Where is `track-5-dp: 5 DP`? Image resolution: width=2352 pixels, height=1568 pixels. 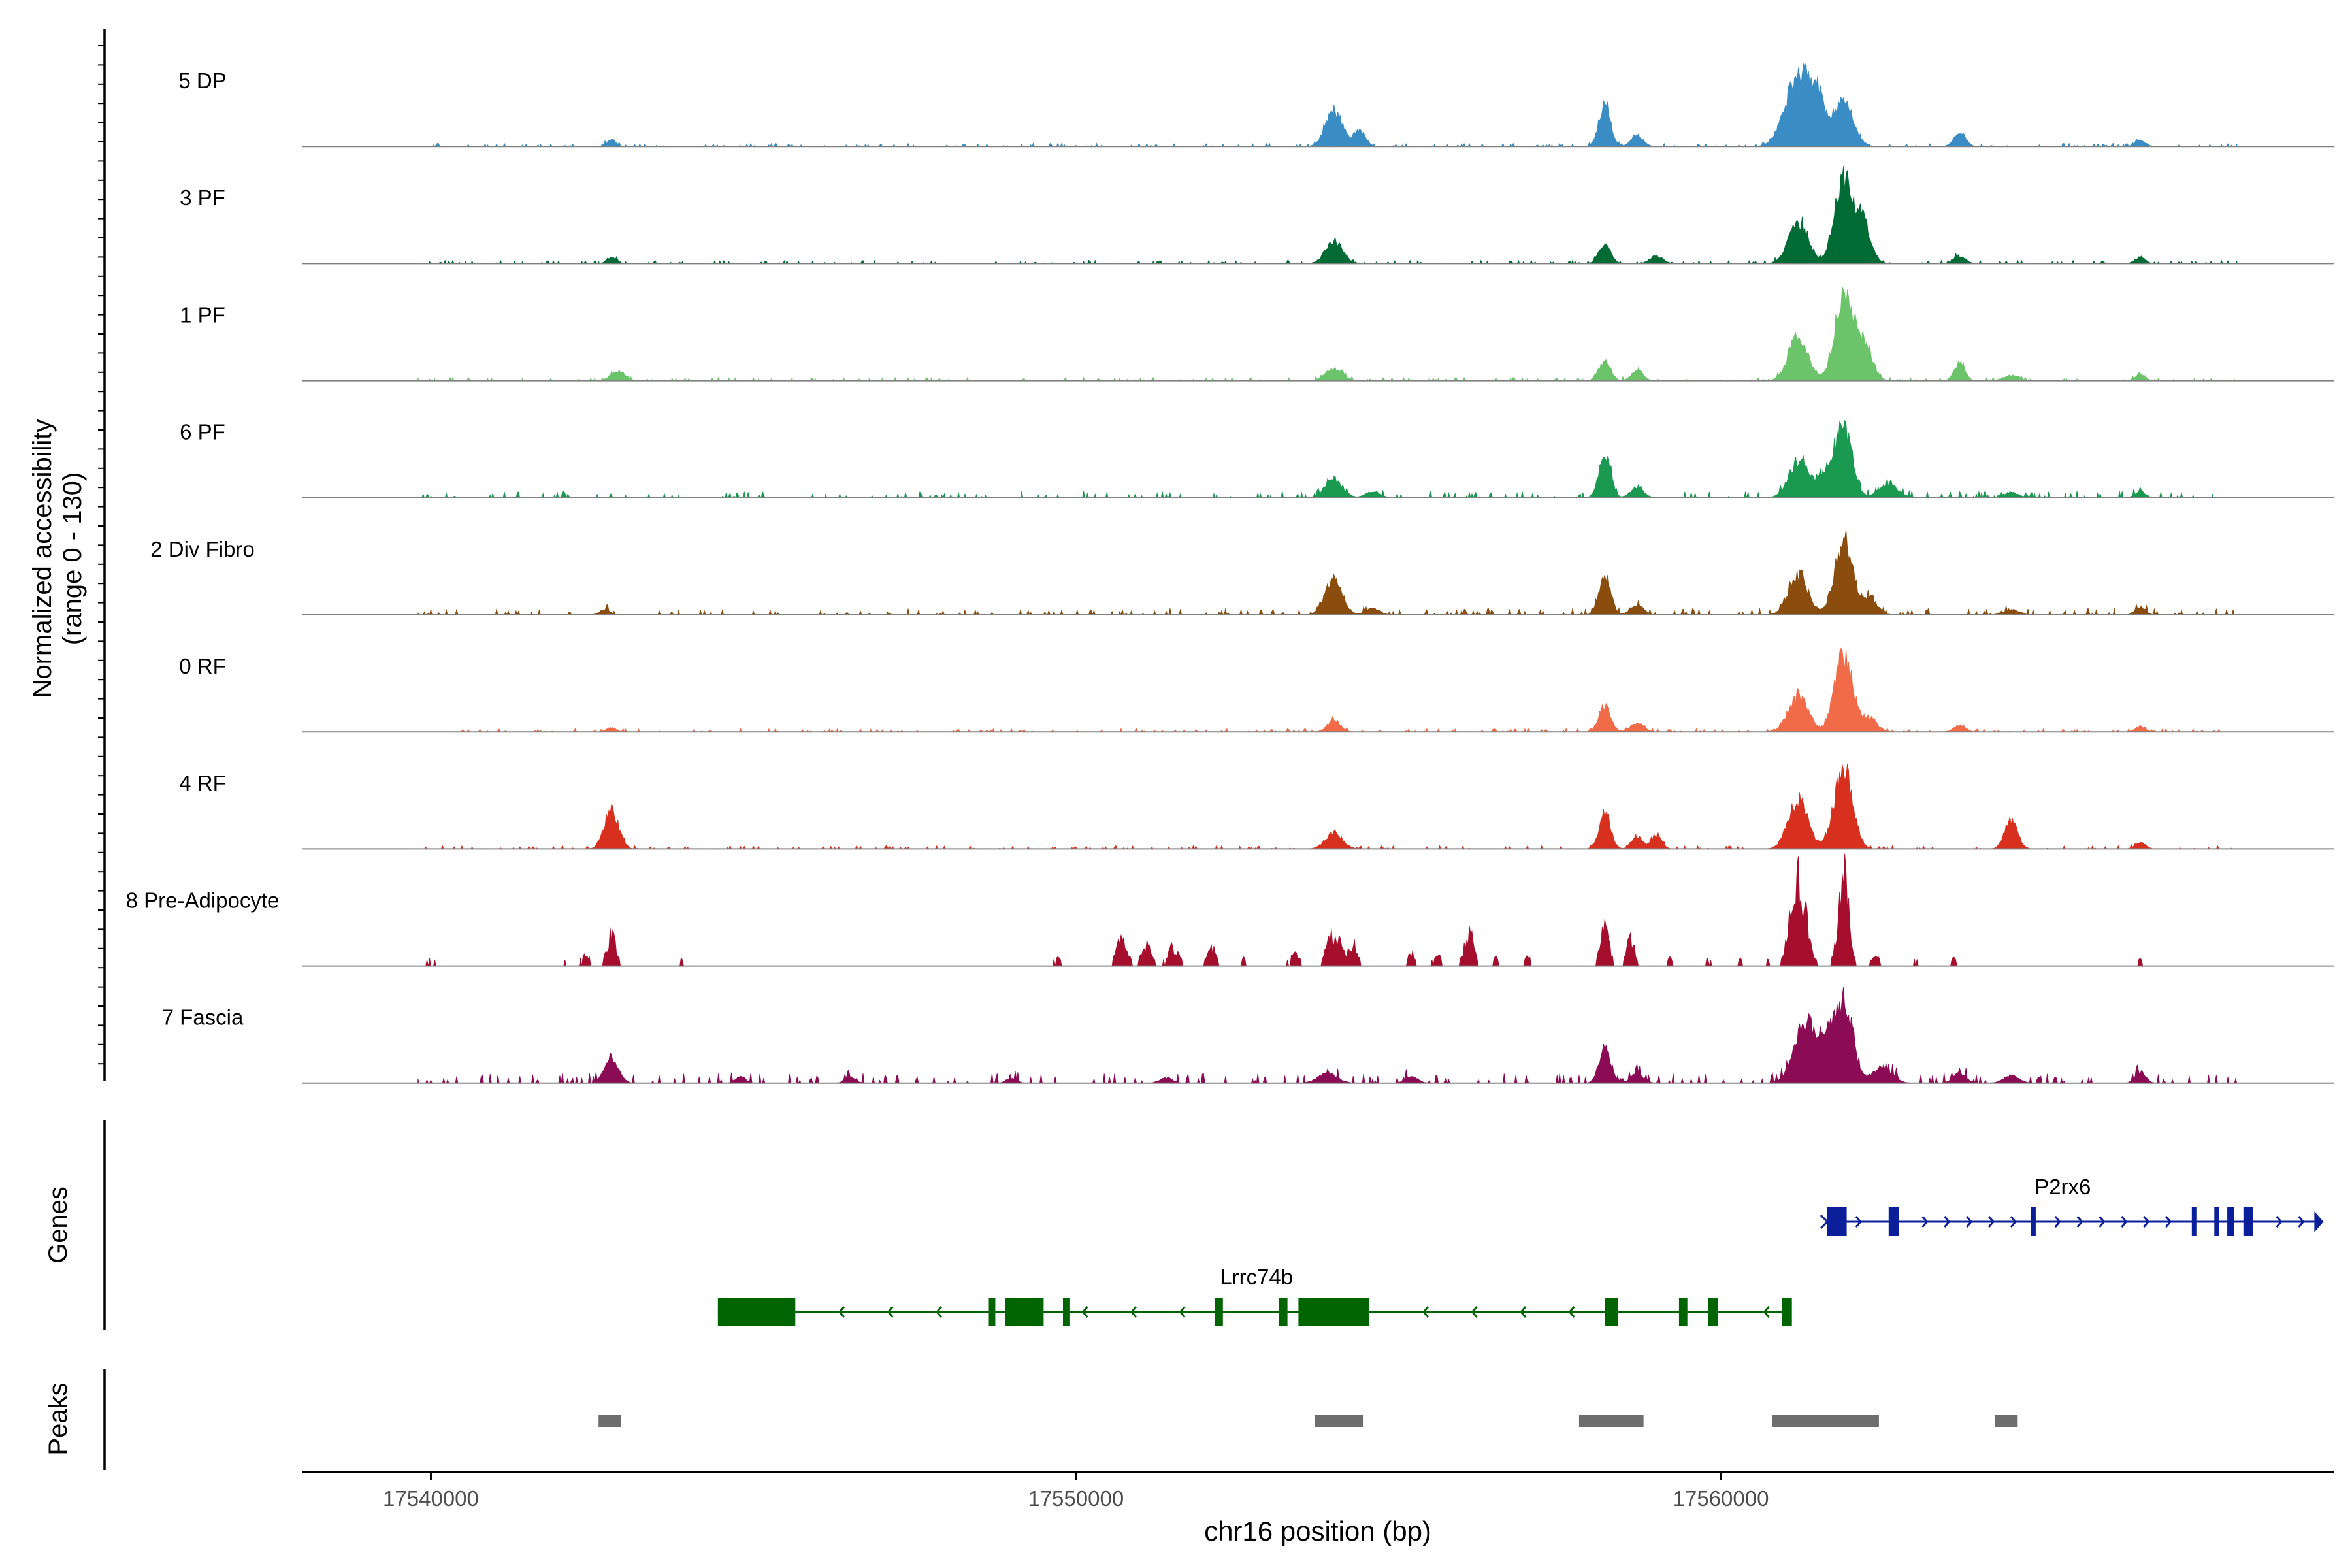
track-5-dp: 5 DP is located at coordinates (1256, 105).